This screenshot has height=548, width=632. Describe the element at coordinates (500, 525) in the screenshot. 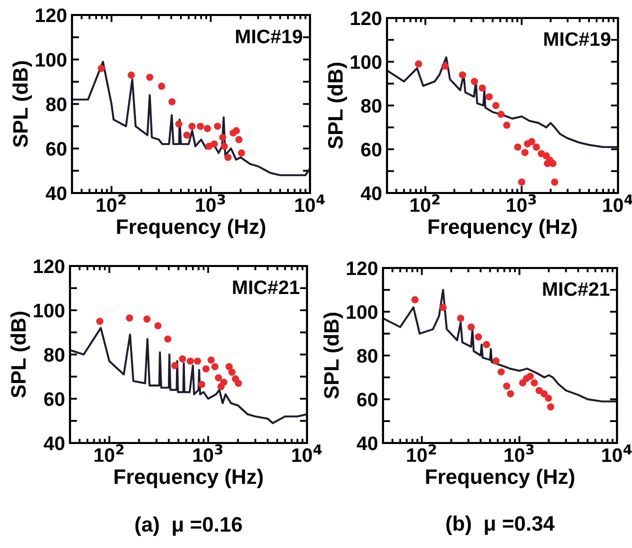

I see `text: (b) μ =0.34` at that location.